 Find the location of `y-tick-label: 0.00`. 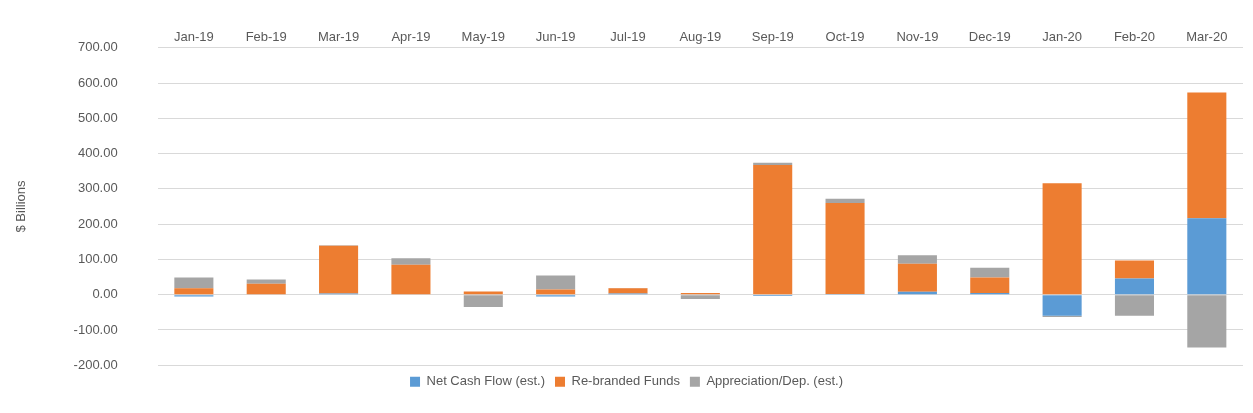

y-tick-label: 0.00 is located at coordinates (105, 294).